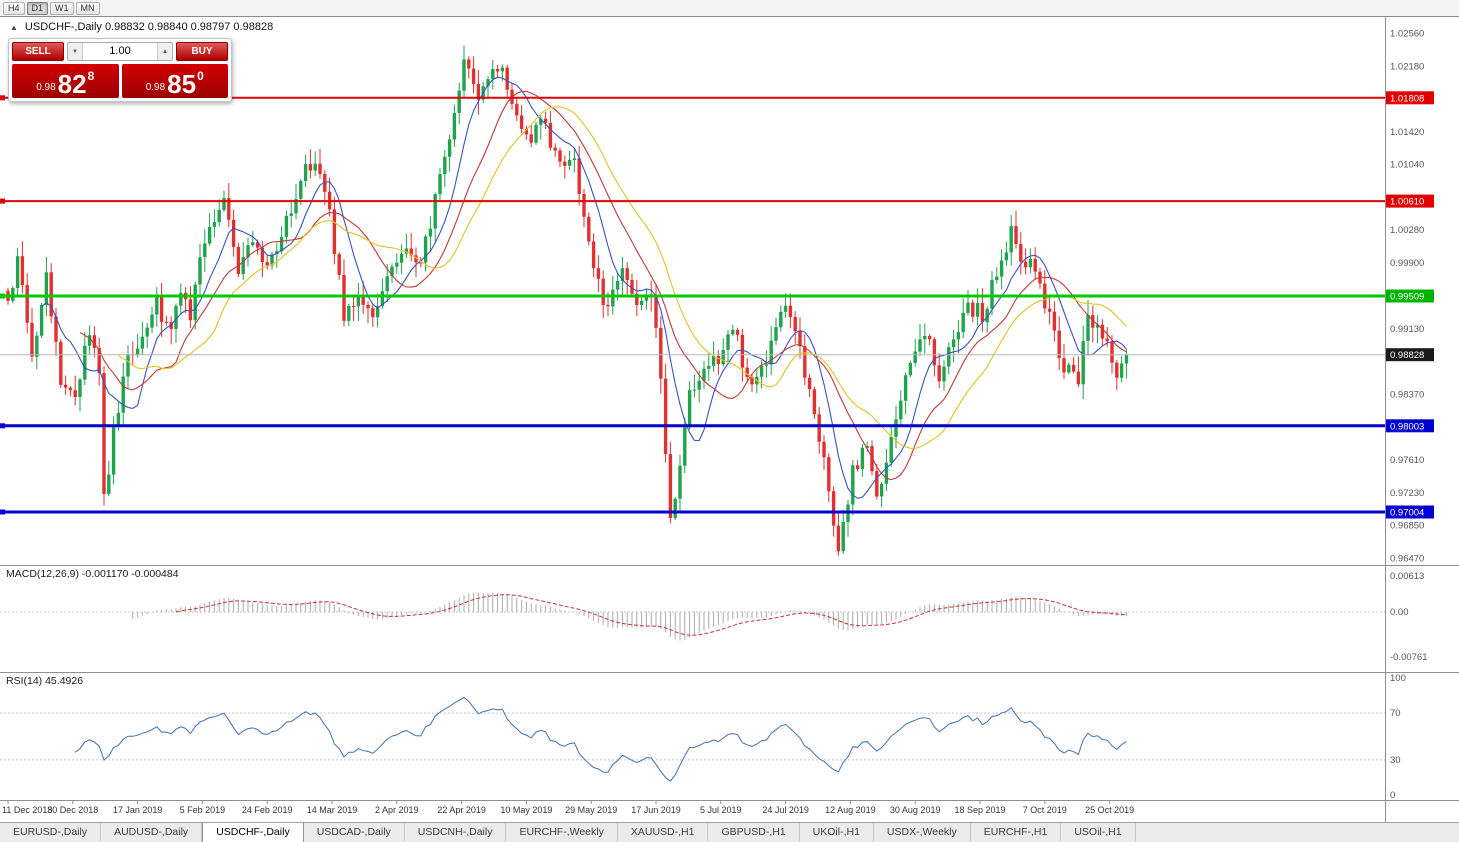 The width and height of the screenshot is (1459, 842). I want to click on volume-decrease-button: ▼, so click(75, 51).